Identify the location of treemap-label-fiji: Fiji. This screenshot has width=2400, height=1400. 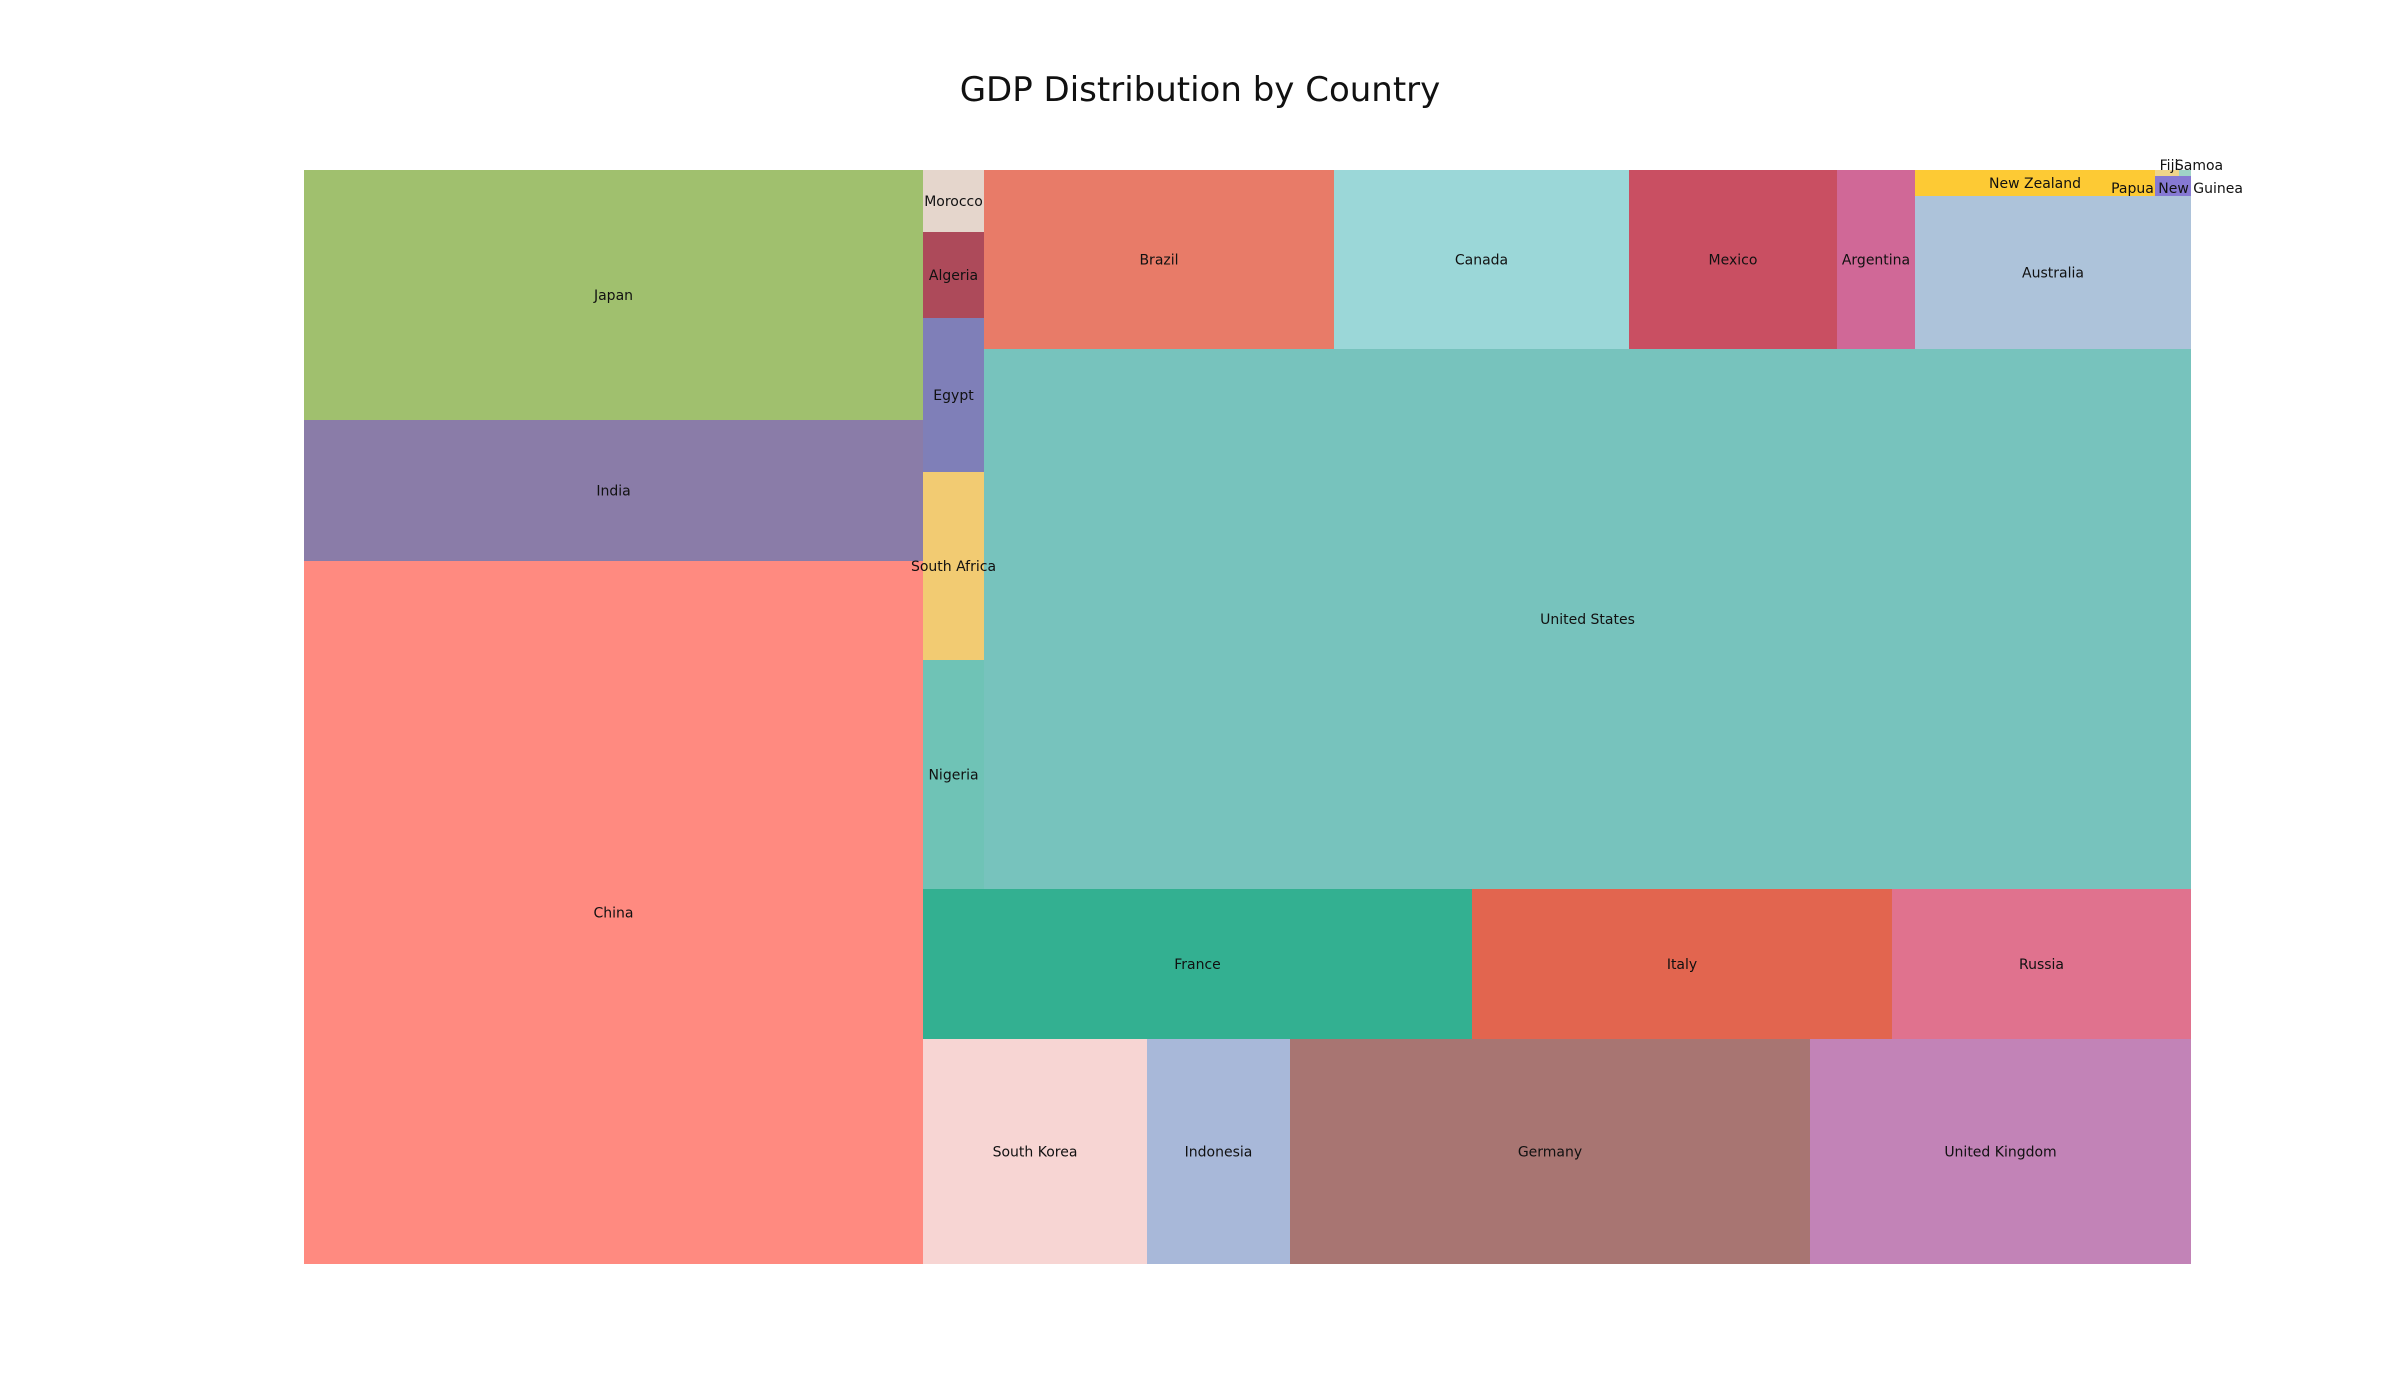
(2169, 166).